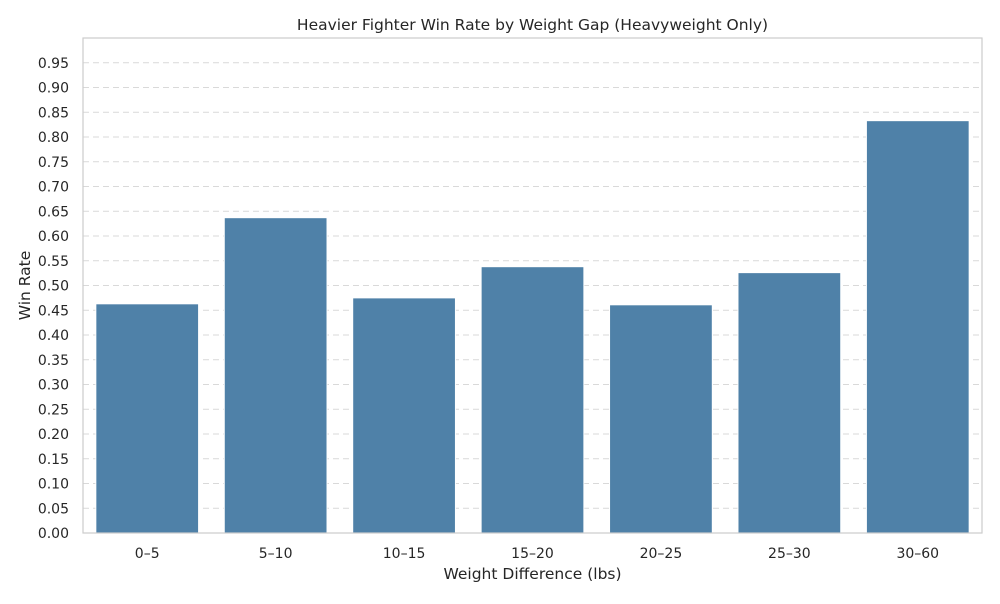 The image size is (1000, 604). I want to click on y-tick-label: 0.75, so click(53, 163).